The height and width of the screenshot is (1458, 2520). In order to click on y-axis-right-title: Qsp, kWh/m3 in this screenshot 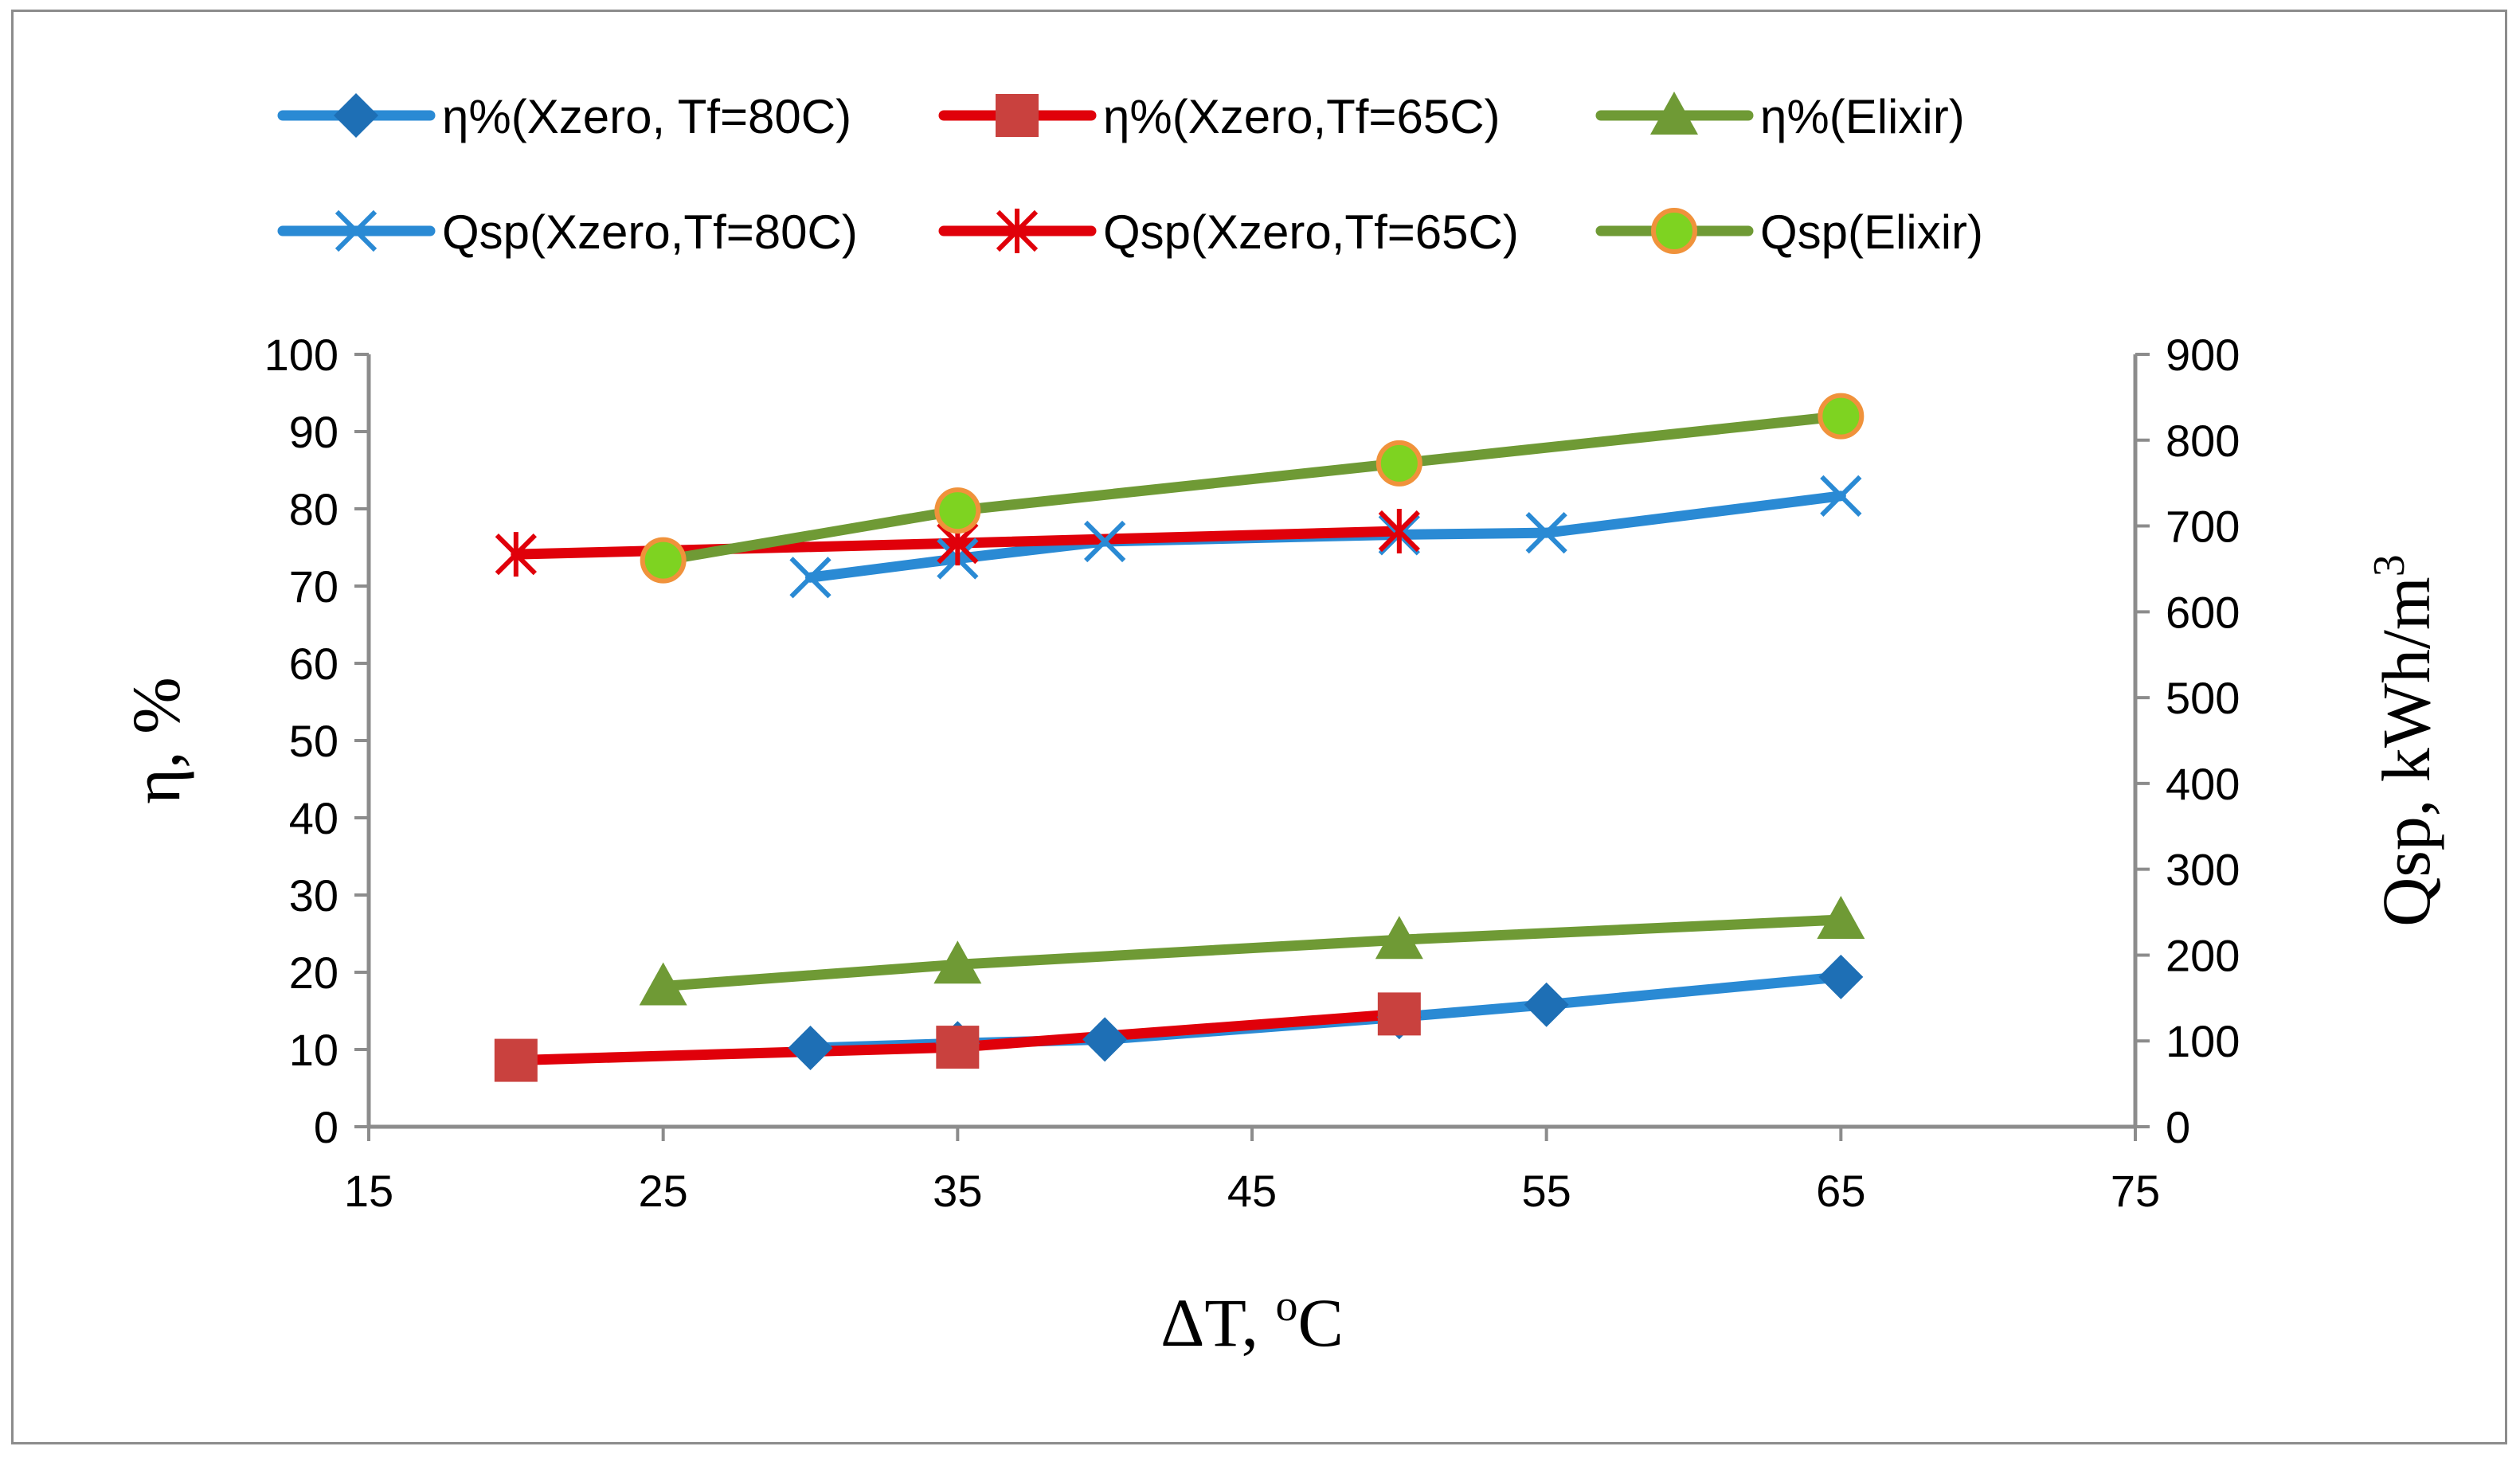, I will do `click(2404, 740)`.